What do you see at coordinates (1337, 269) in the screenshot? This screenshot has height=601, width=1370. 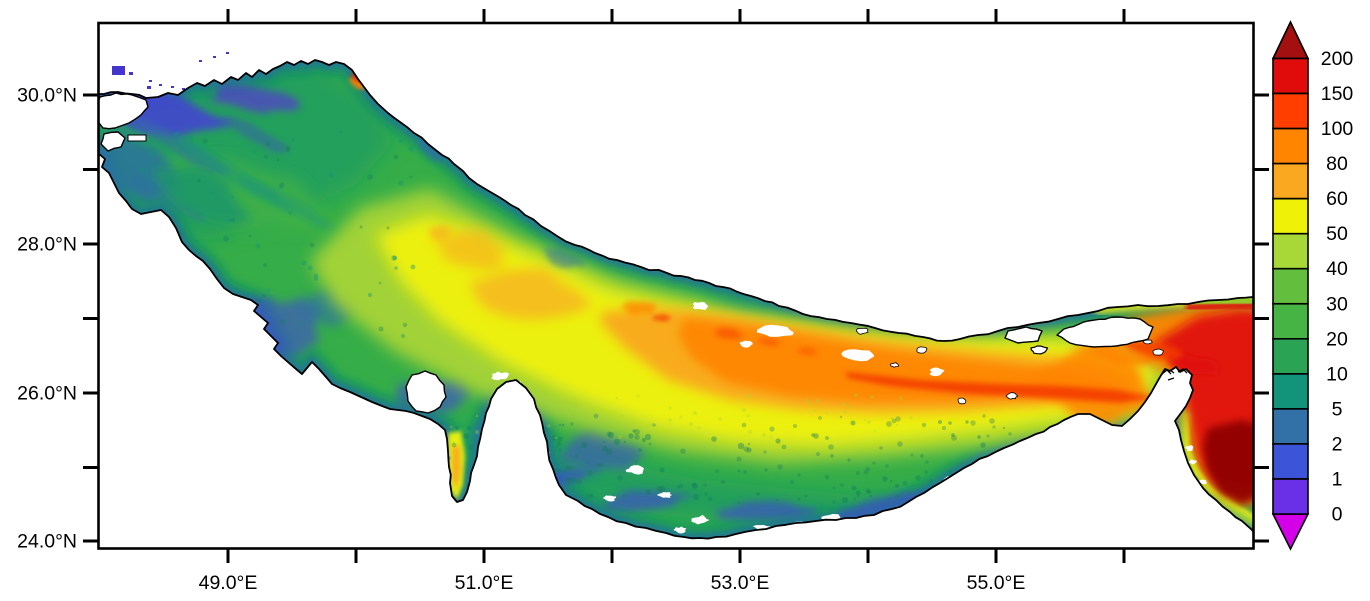 I see `svg-text: 40` at bounding box center [1337, 269].